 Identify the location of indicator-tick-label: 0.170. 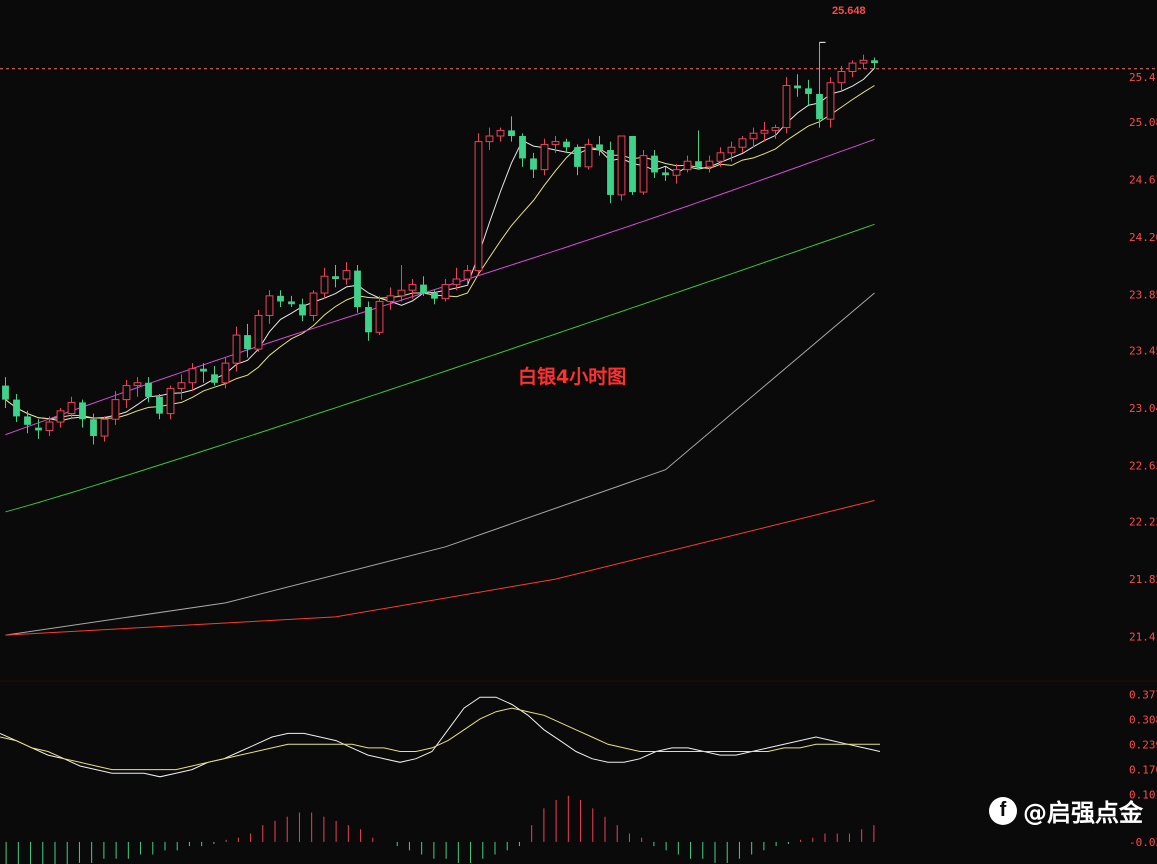
(1143, 770).